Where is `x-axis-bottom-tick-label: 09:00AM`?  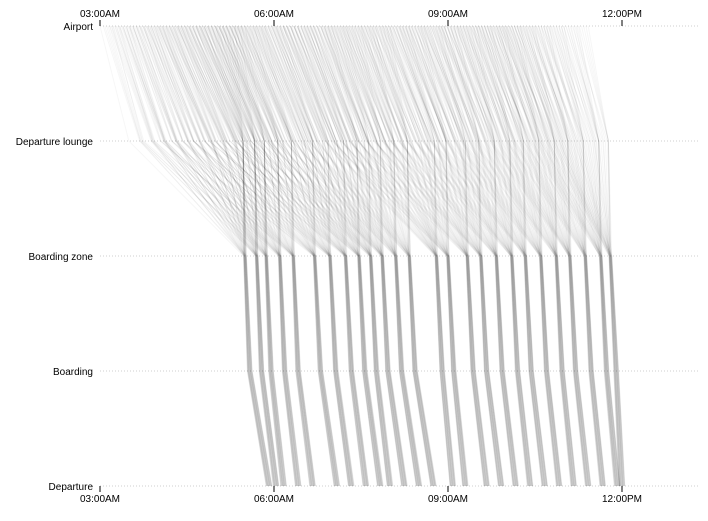 x-axis-bottom-tick-label: 09:00AM is located at coordinates (448, 499).